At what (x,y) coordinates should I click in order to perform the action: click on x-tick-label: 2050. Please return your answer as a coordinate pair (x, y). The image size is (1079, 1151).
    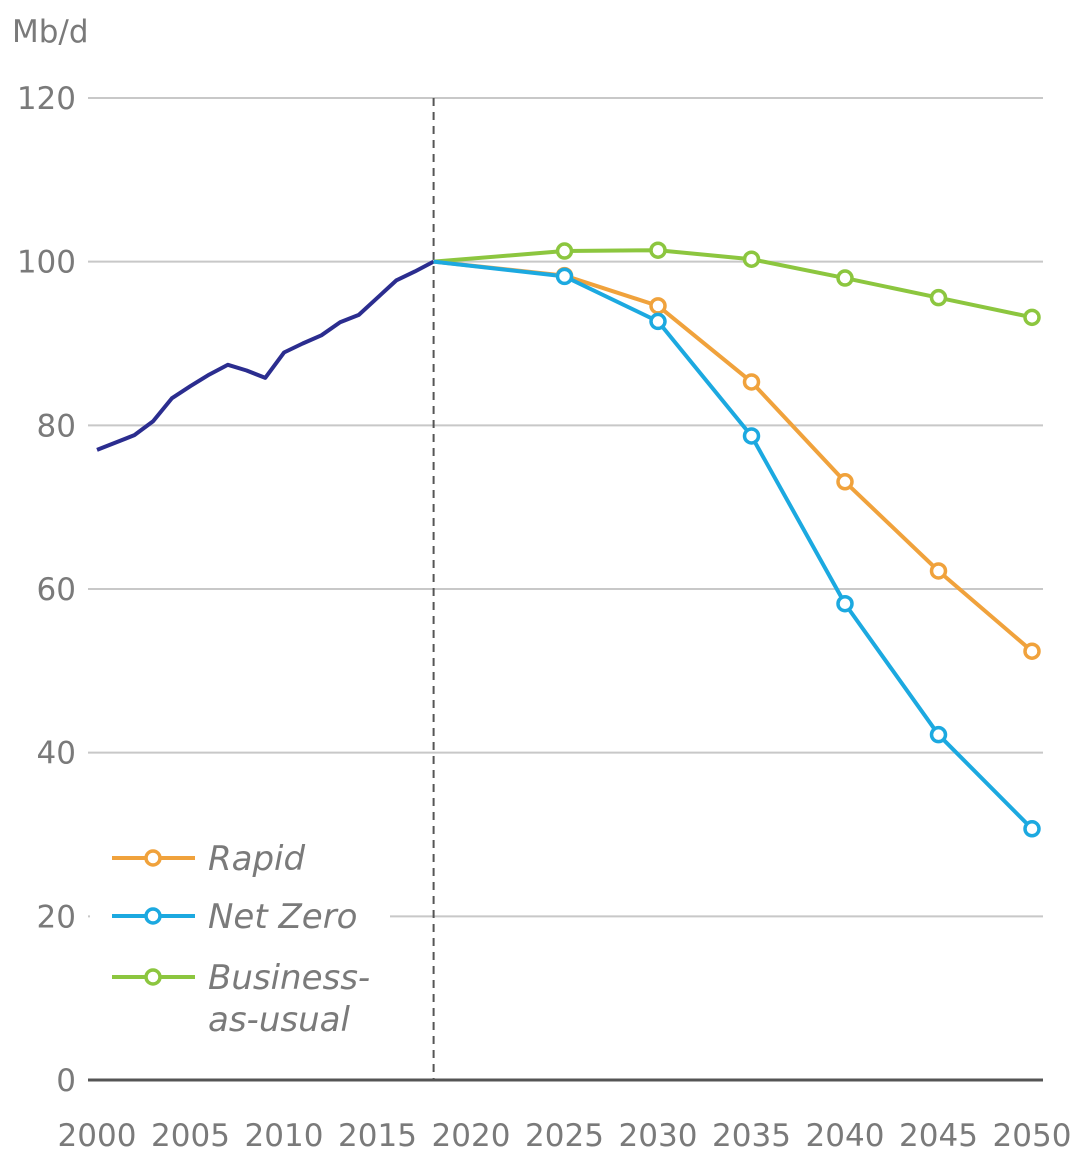
    Looking at the image, I should click on (1032, 1134).